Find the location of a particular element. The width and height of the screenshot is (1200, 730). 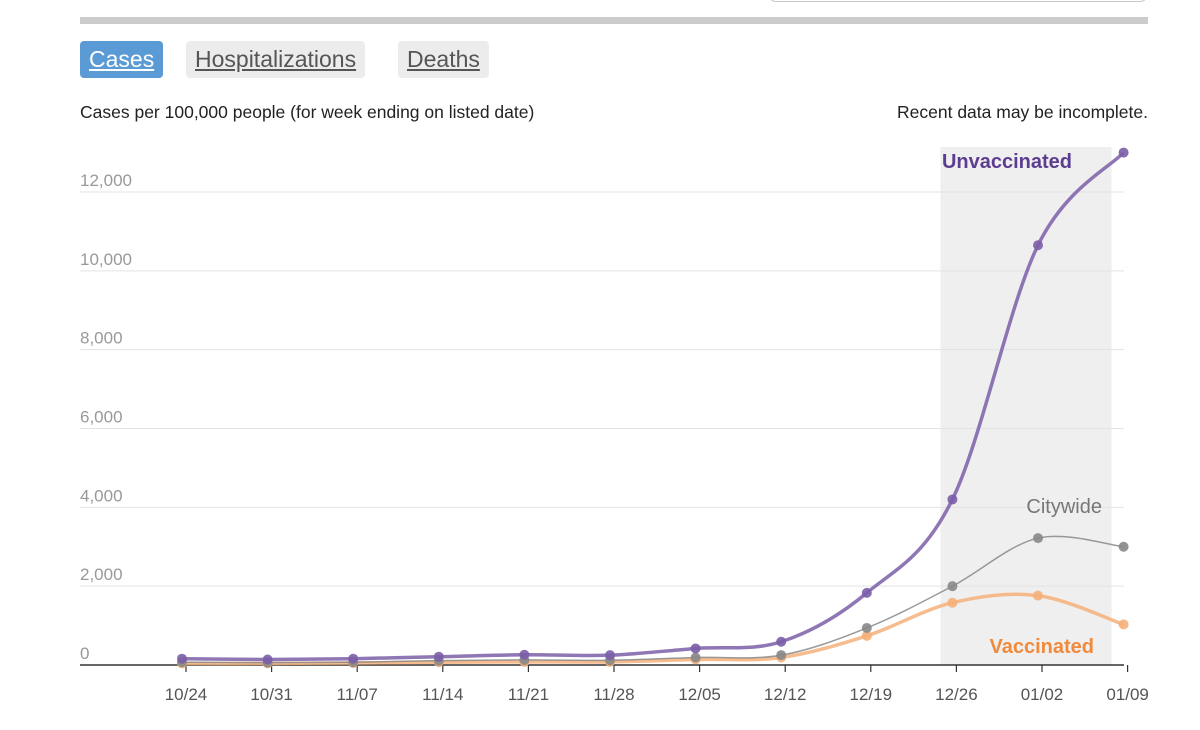

x-tick-label: 11/21 is located at coordinates (528, 694).